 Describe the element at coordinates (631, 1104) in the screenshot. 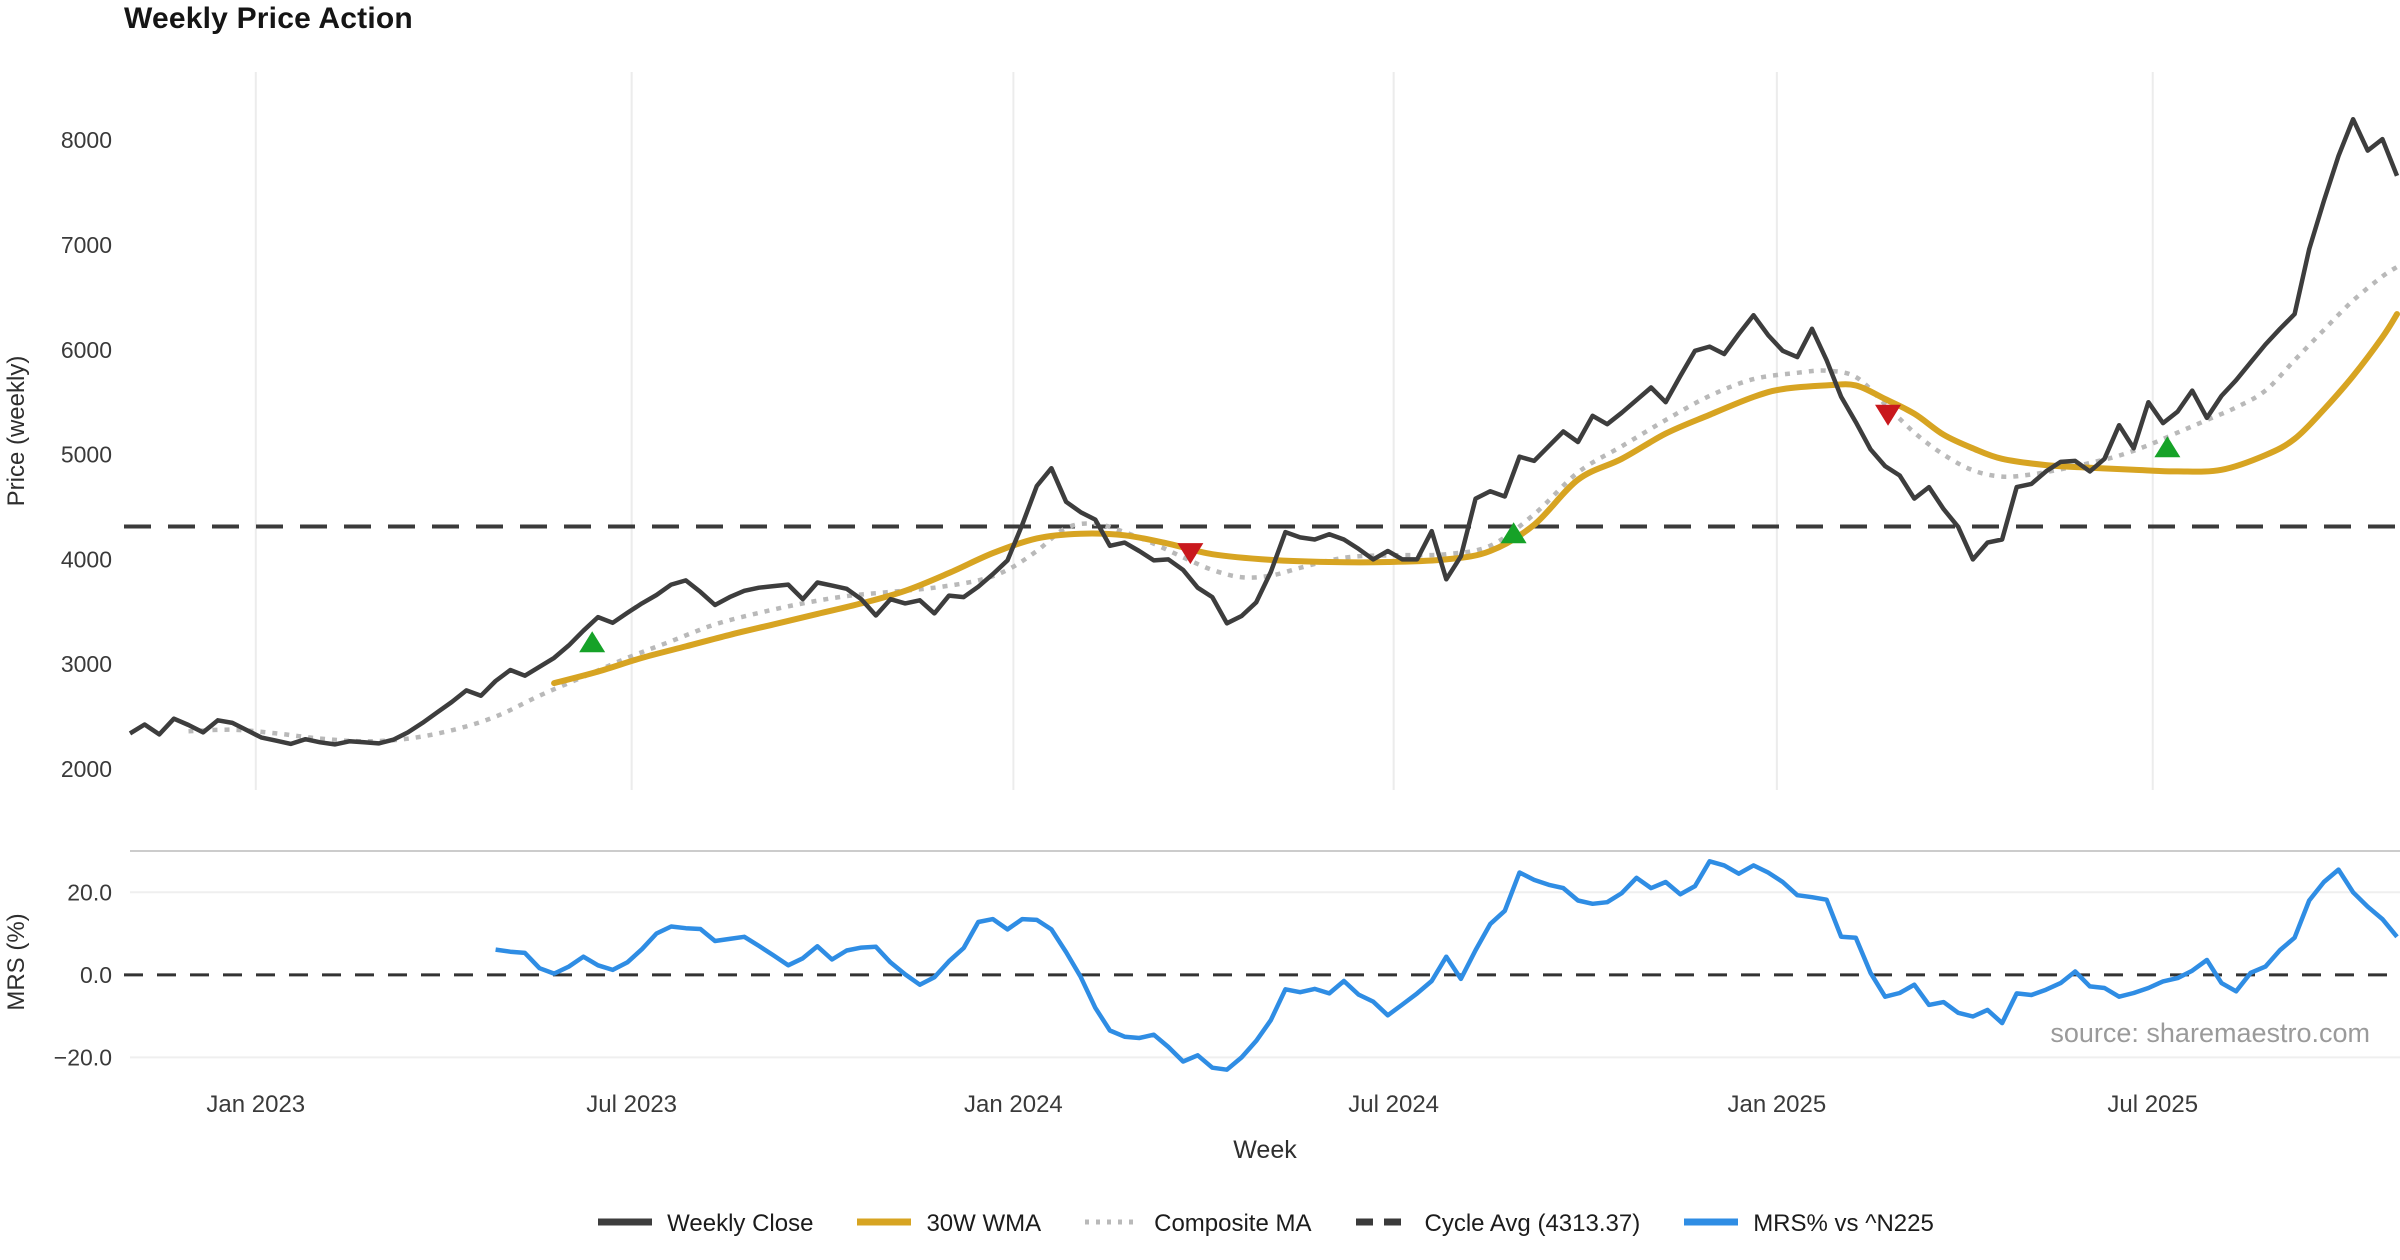

I see `x-tick-label: Jul 2023` at that location.